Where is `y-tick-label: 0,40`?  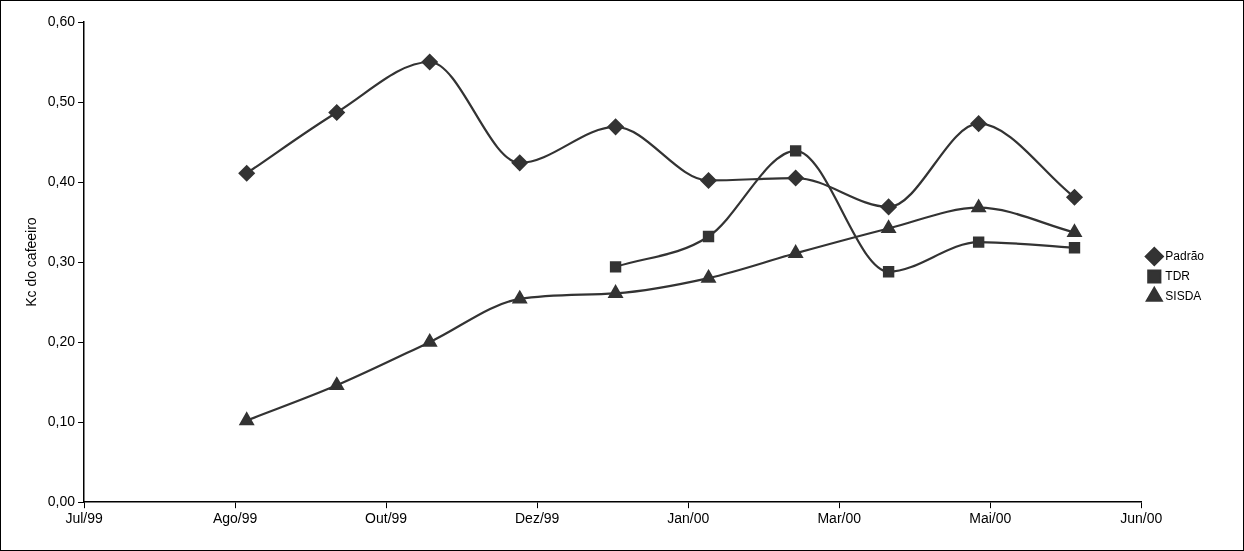 y-tick-label: 0,40 is located at coordinates (61, 180).